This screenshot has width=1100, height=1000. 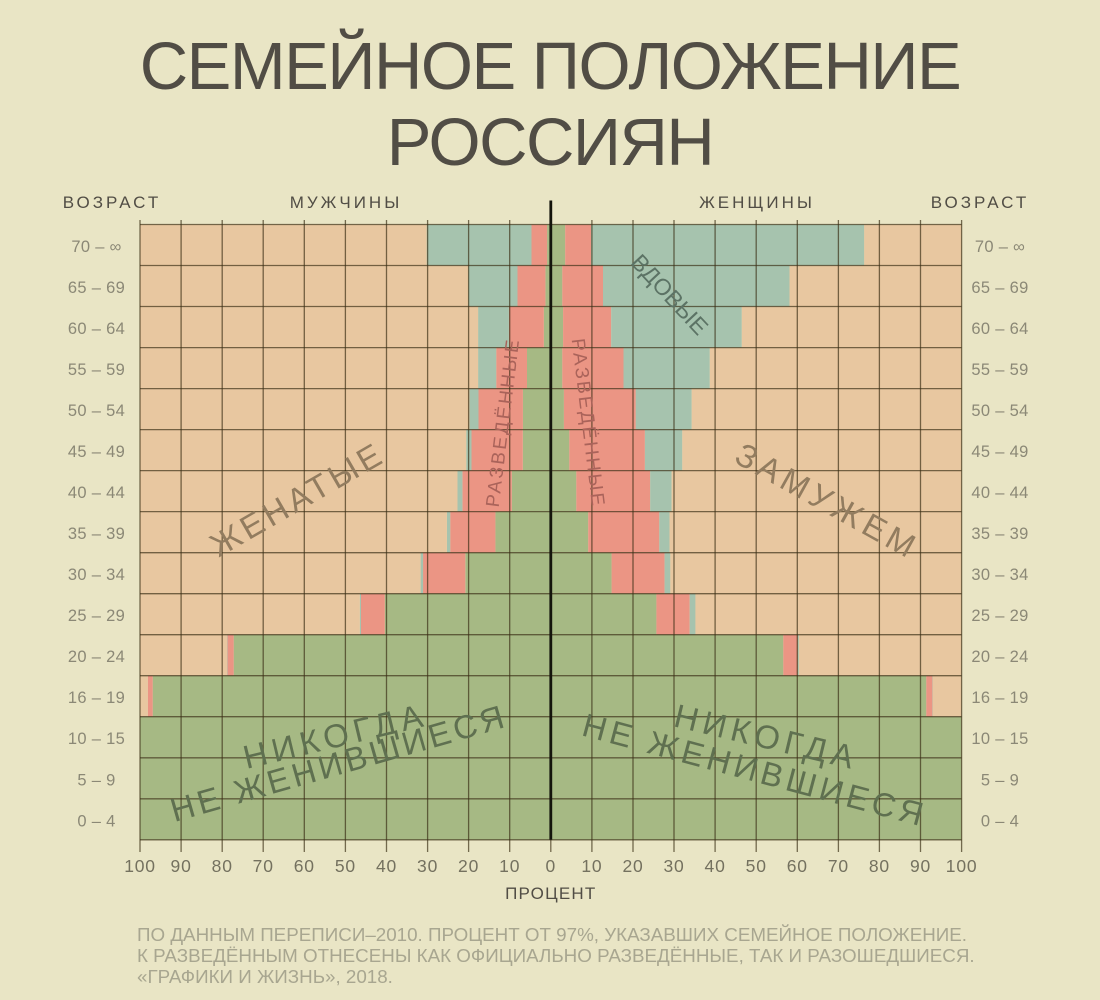 What do you see at coordinates (757, 202) in the screenshot?
I see `svg-text: ЖЕНЩИНЫ` at bounding box center [757, 202].